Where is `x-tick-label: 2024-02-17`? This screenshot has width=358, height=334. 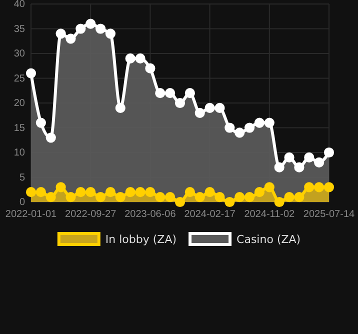
x-tick-label: 2024-02-17 is located at coordinates (210, 214).